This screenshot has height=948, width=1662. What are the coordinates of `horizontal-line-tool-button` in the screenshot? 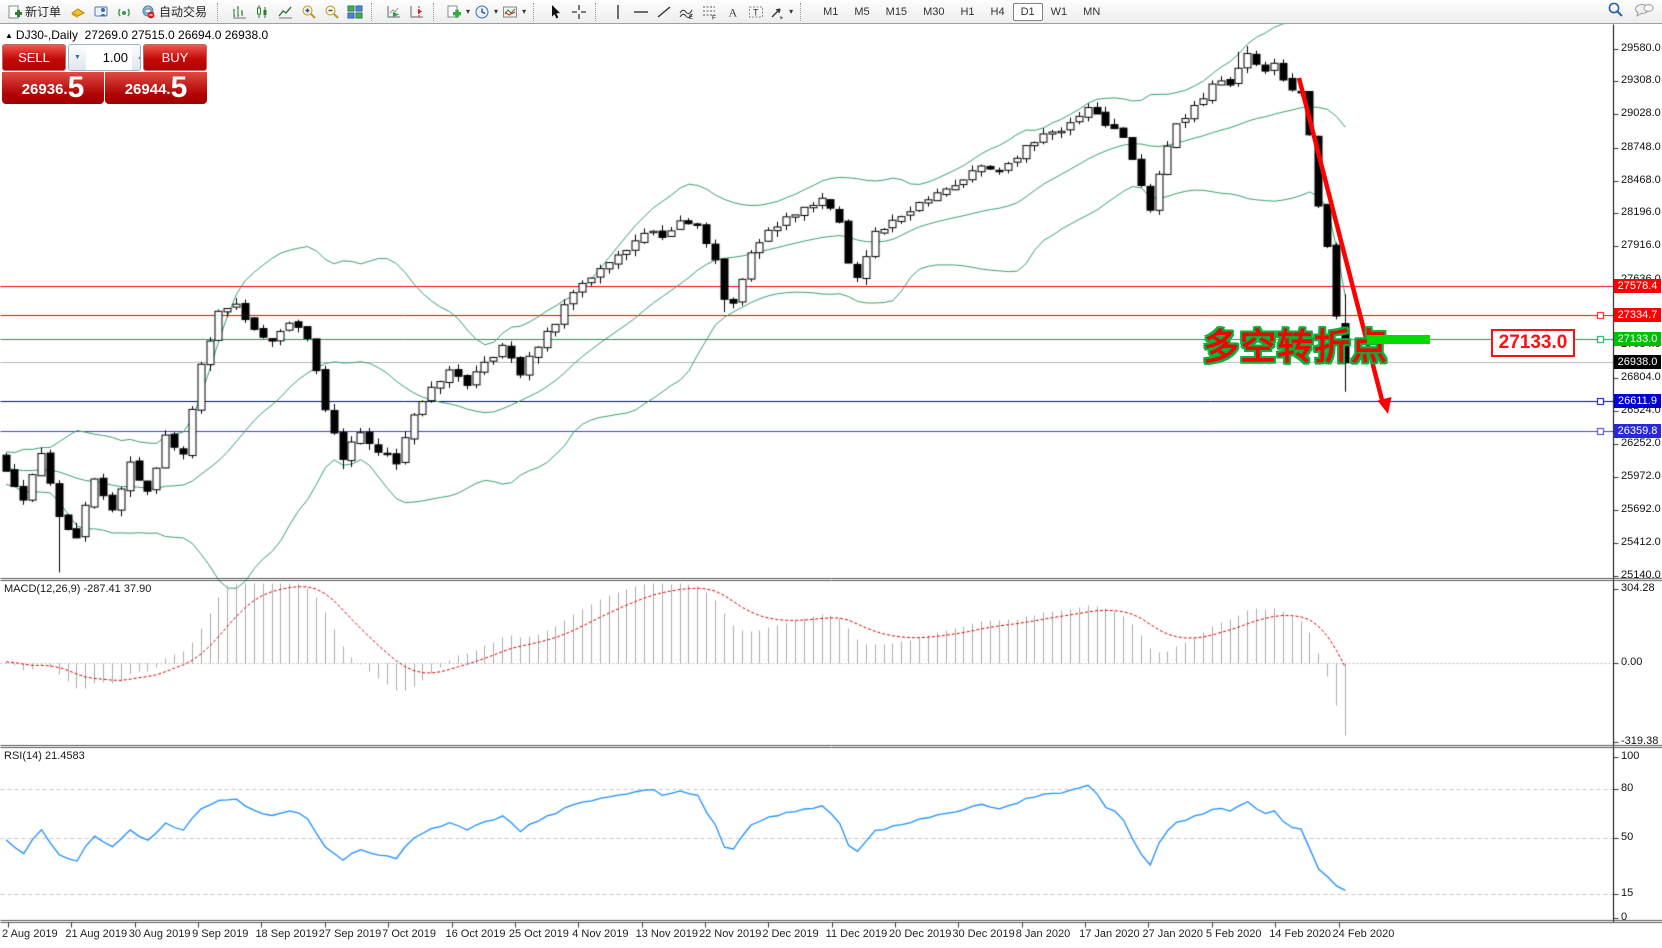 It's located at (640, 11).